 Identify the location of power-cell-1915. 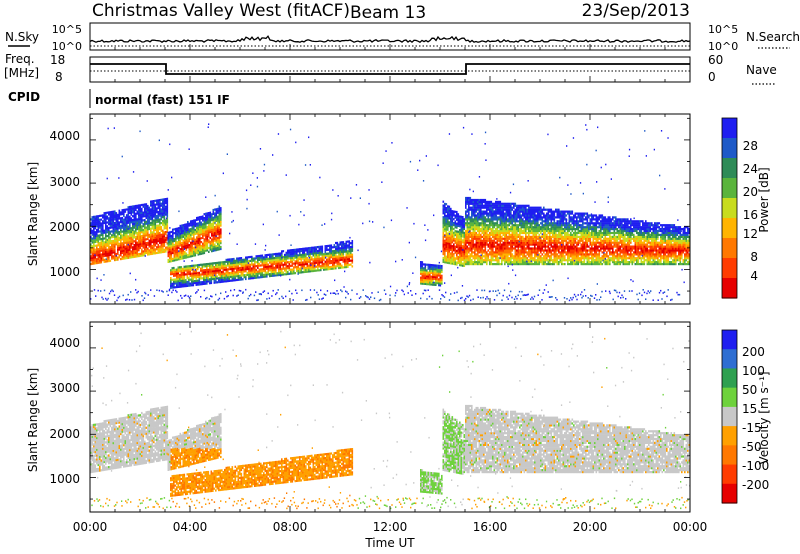
(183, 280).